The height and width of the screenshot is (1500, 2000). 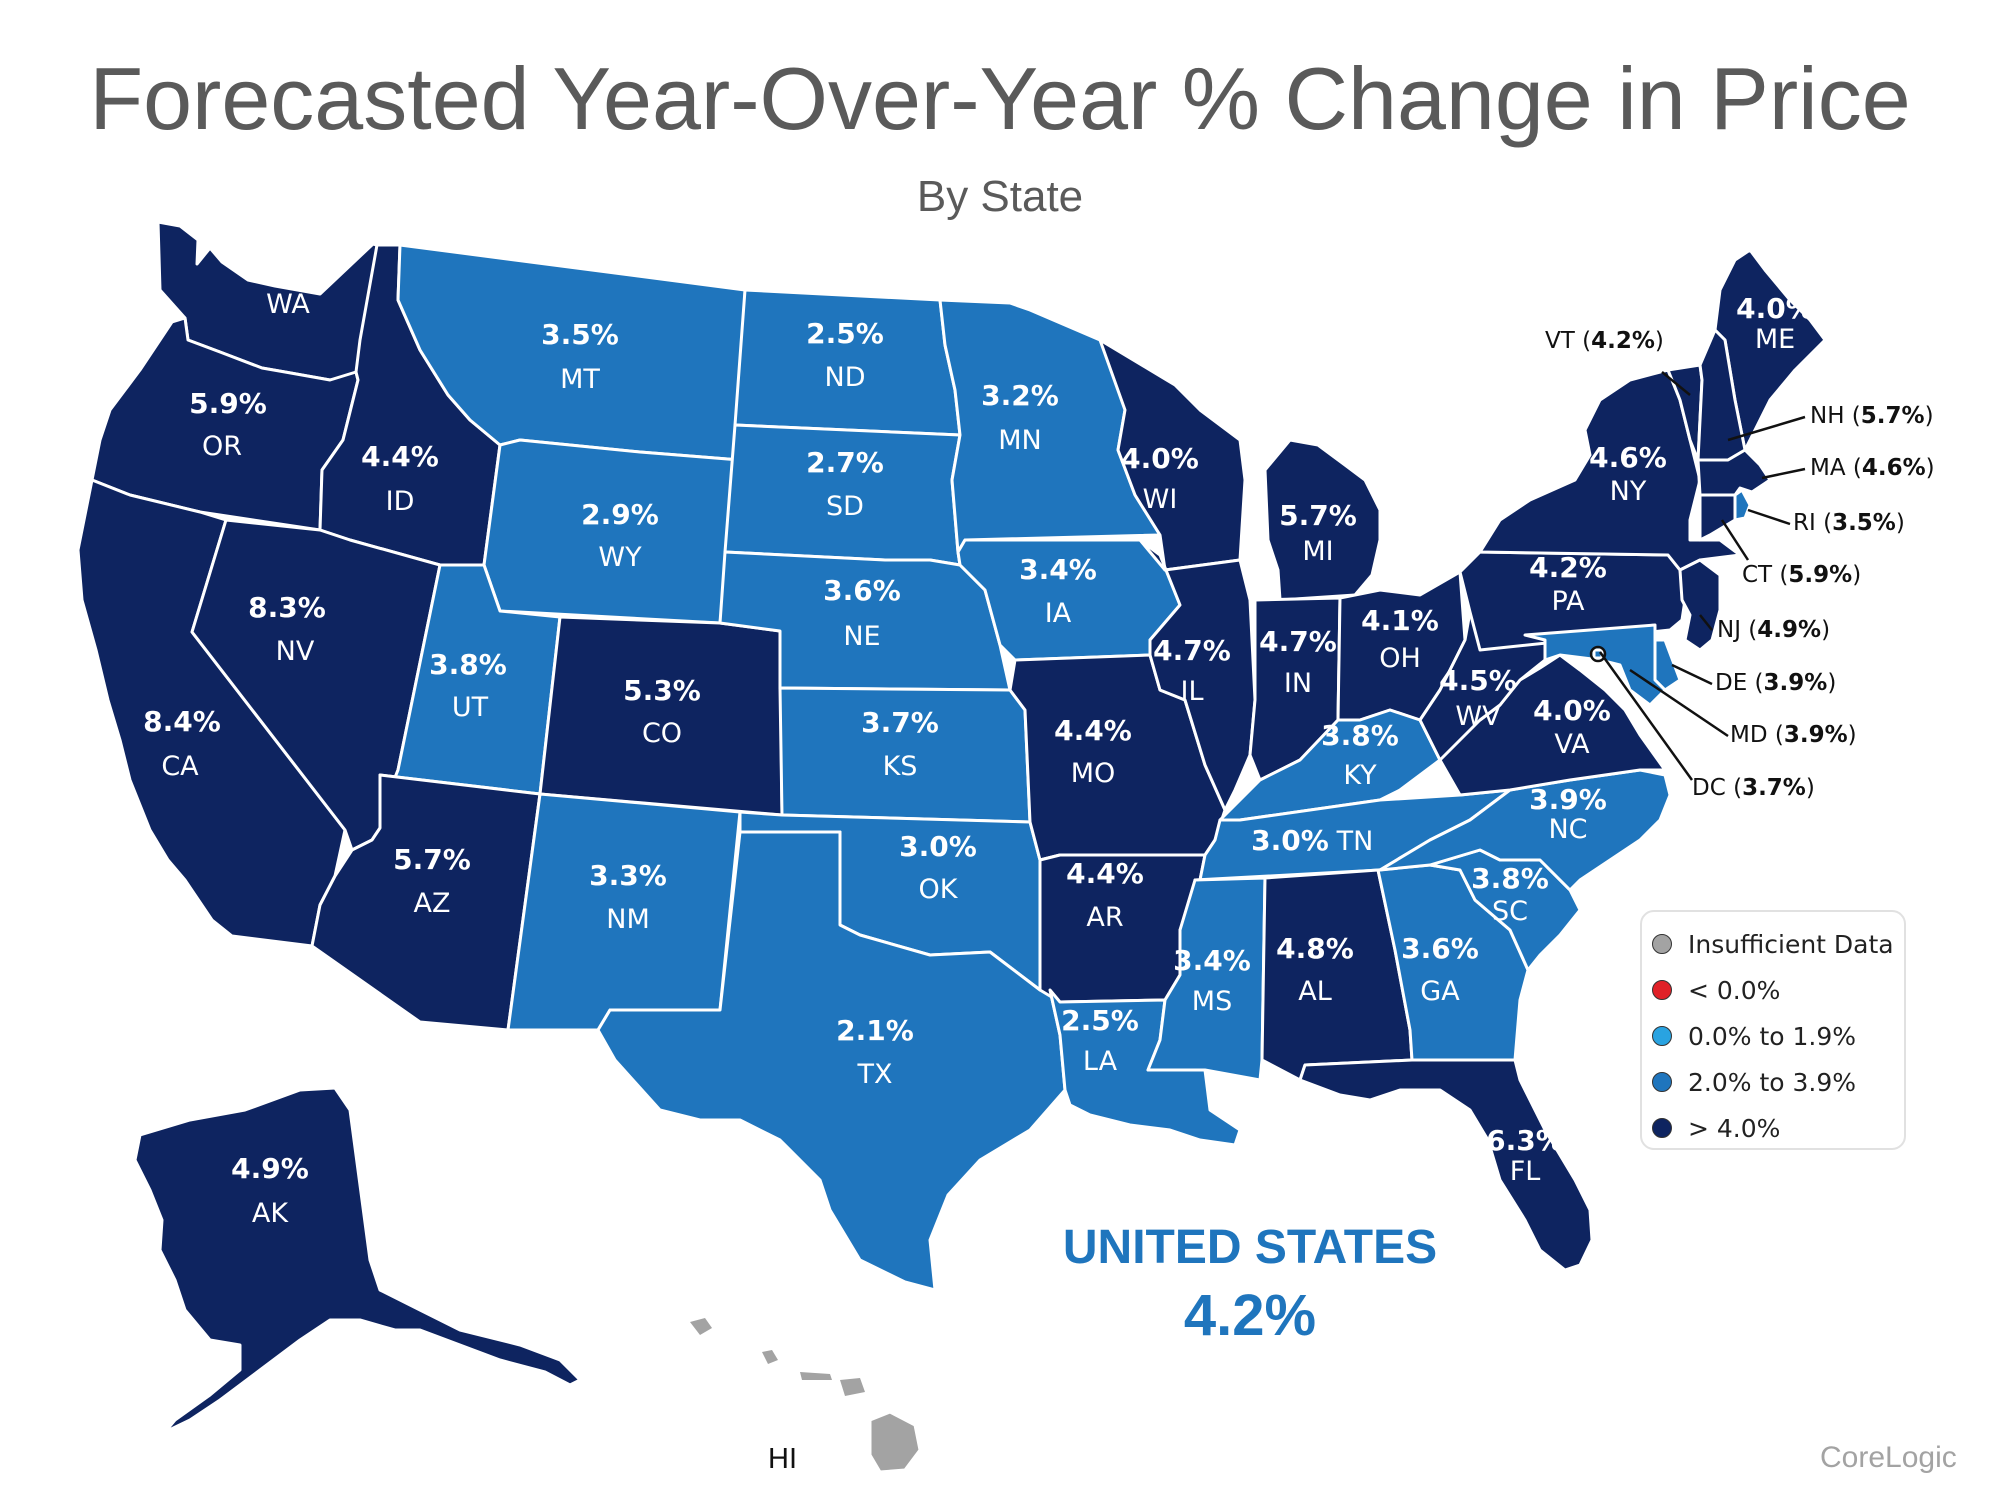 What do you see at coordinates (845, 506) in the screenshot?
I see `state-abbr-sd: SD` at bounding box center [845, 506].